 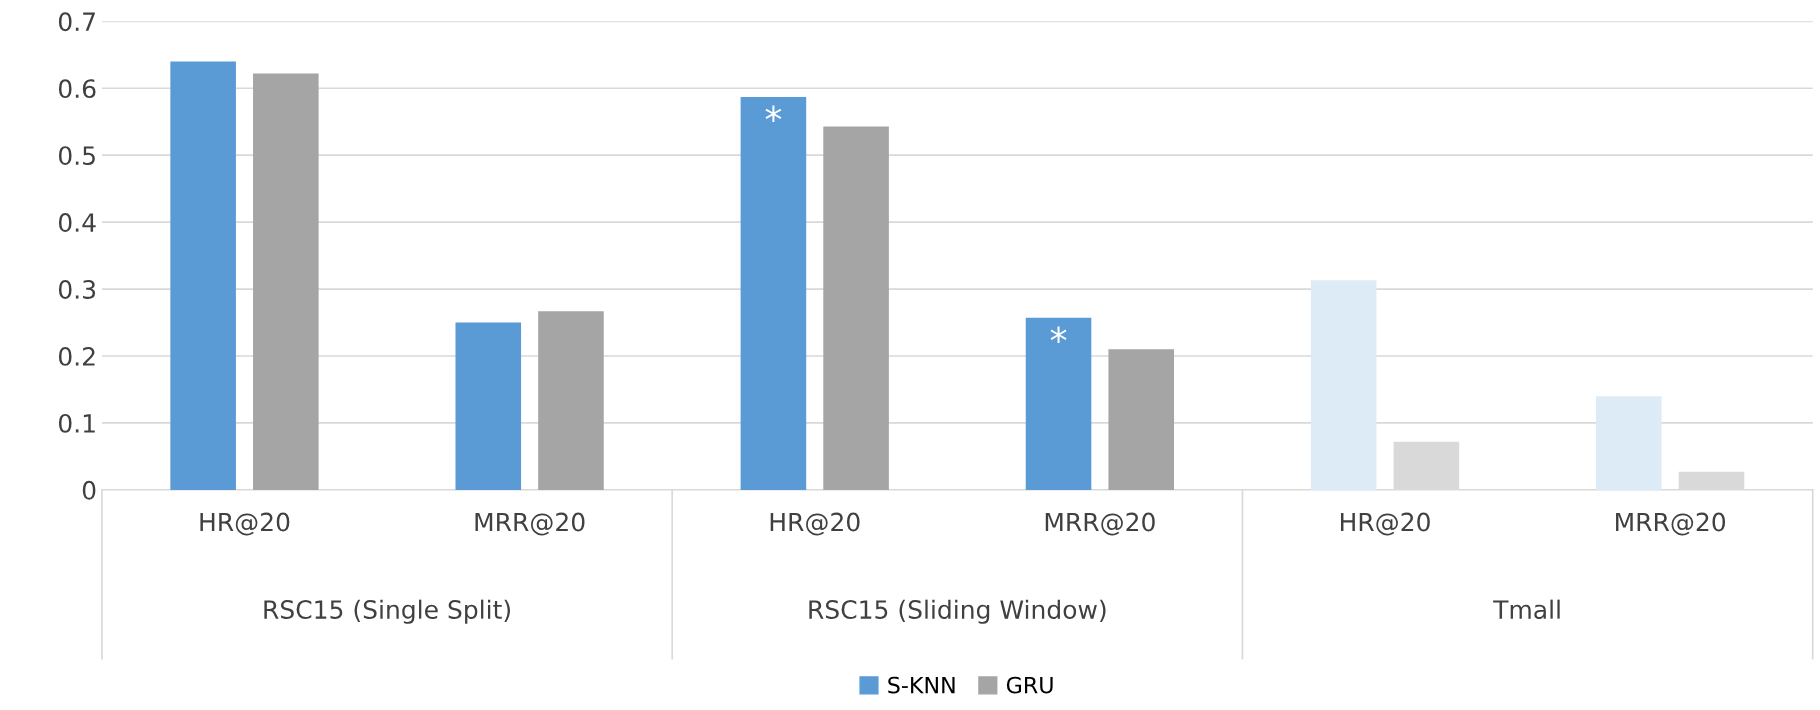 I want to click on legend-label: GRU, so click(x=1029, y=685).